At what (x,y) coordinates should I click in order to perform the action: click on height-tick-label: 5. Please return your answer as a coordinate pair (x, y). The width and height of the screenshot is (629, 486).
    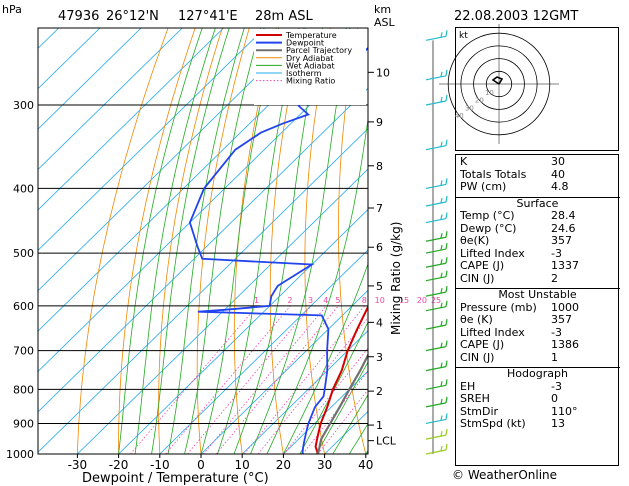
    Looking at the image, I should click on (379, 286).